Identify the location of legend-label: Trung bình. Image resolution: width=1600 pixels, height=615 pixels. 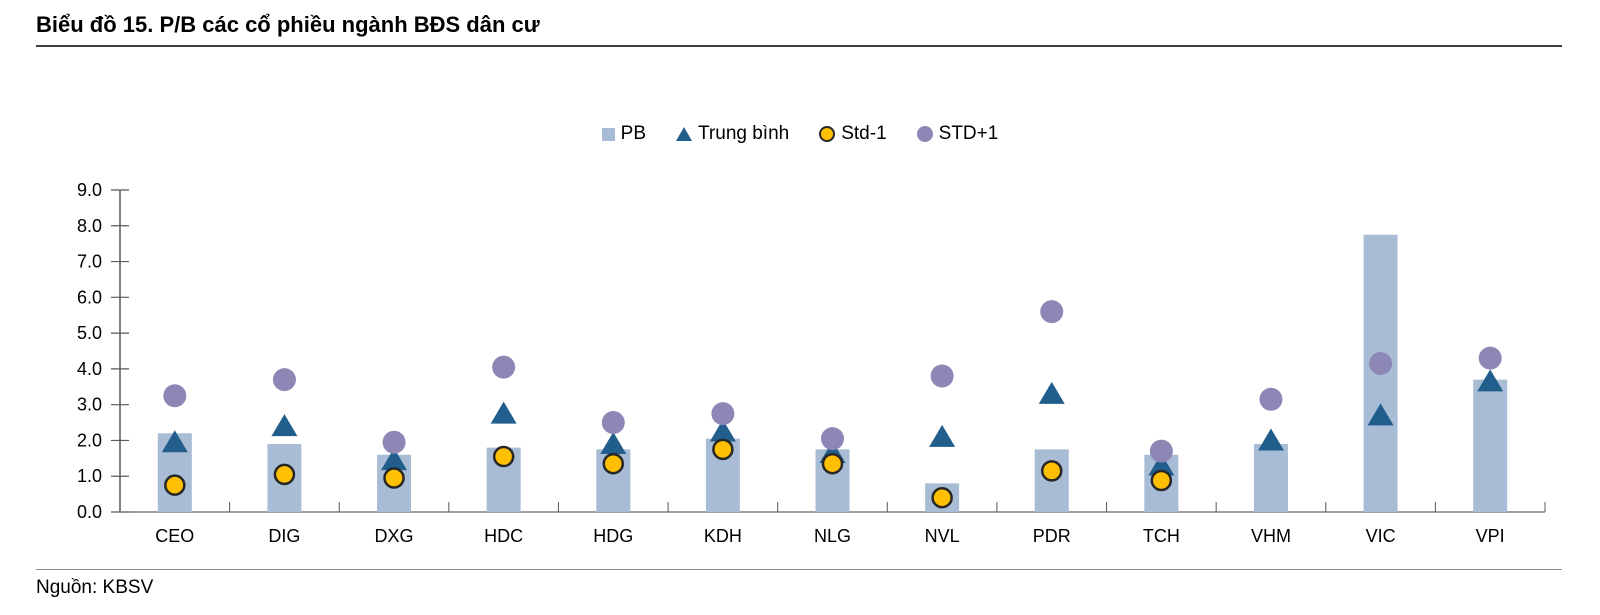
(744, 133).